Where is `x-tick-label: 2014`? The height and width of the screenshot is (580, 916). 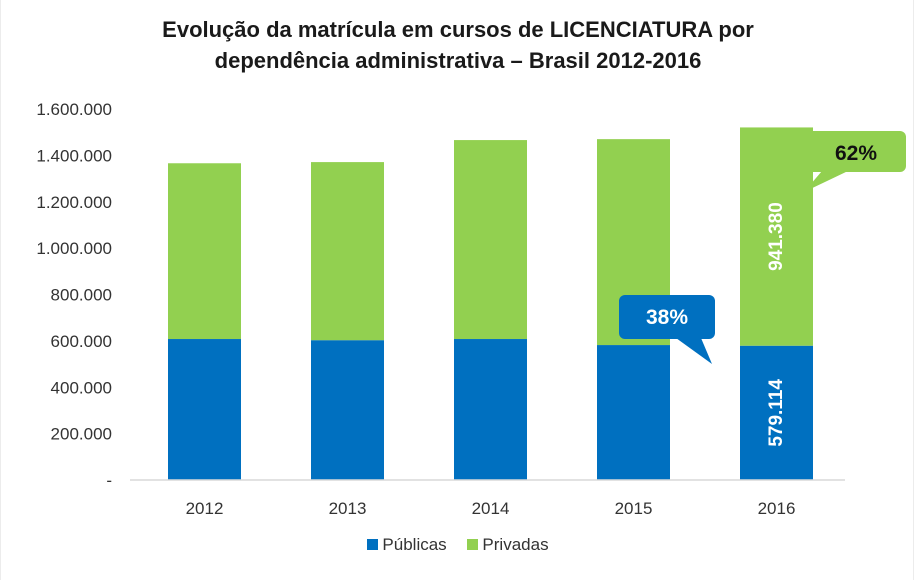
x-tick-label: 2014 is located at coordinates (491, 508).